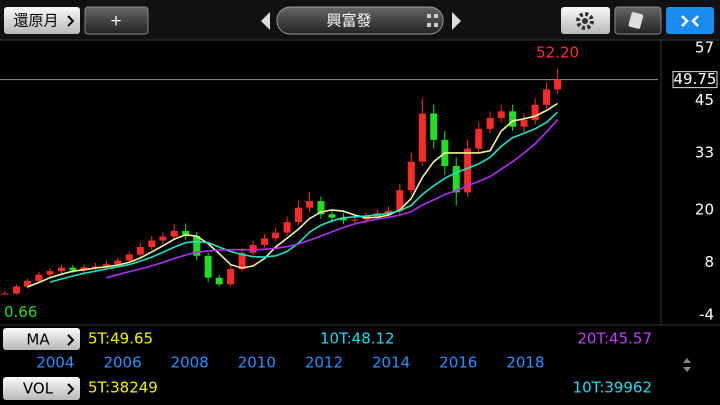 The image size is (720, 405). I want to click on y-tick-label: 45, so click(704, 100).